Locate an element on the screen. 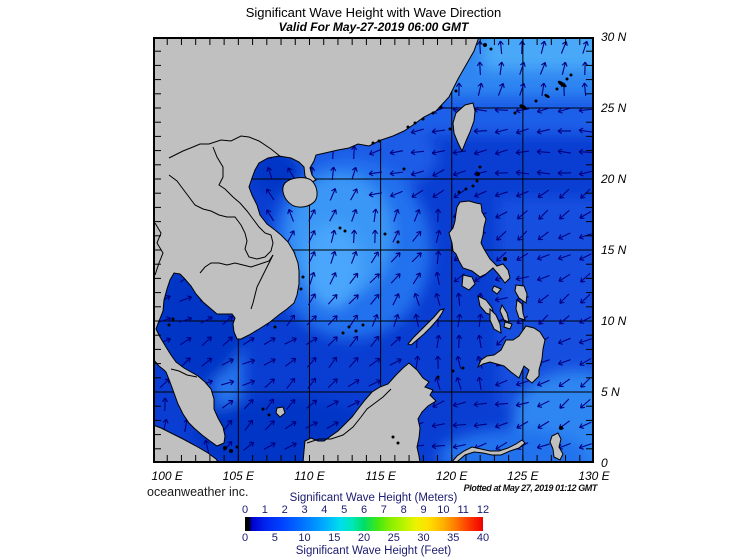  legend-title-feet: Significant Wave Height (Feet) is located at coordinates (373, 551).